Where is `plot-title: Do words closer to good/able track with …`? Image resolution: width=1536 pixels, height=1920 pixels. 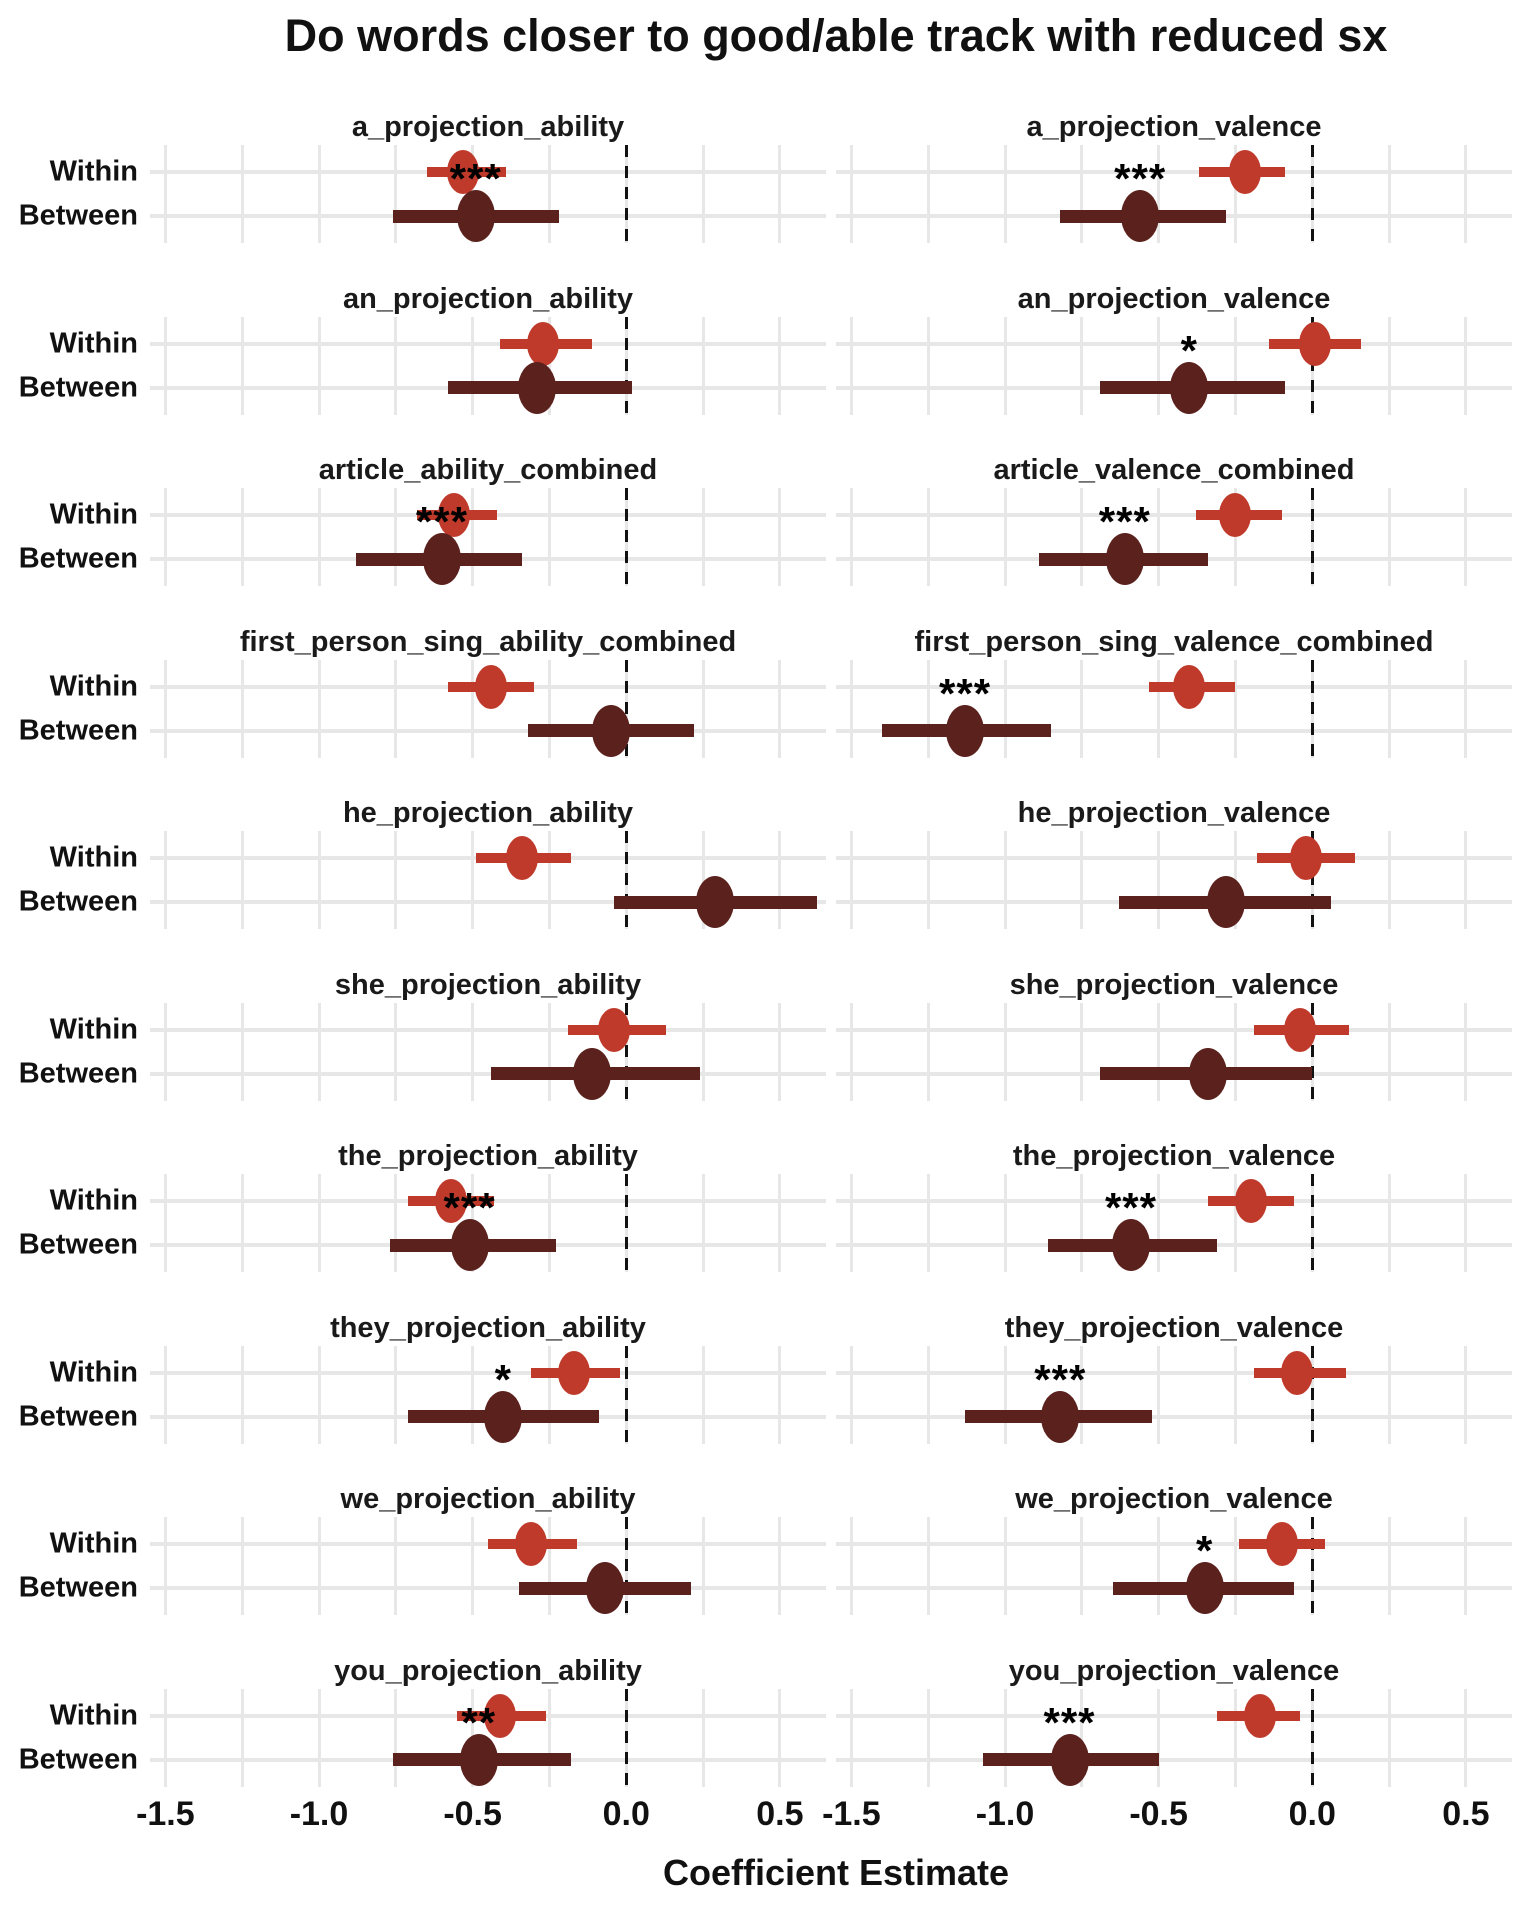 plot-title: Do words closer to good/able track with … is located at coordinates (836, 35).